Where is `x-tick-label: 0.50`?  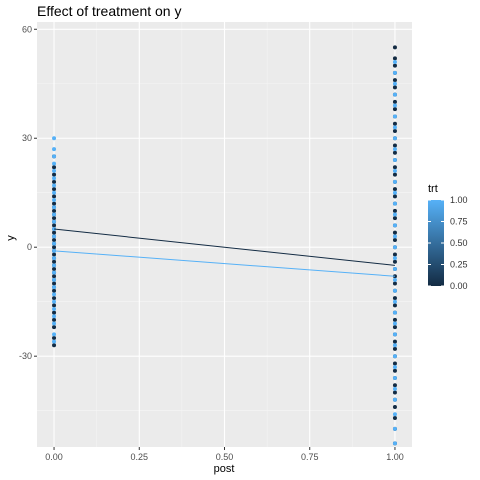 x-tick-label: 0.50 is located at coordinates (225, 457).